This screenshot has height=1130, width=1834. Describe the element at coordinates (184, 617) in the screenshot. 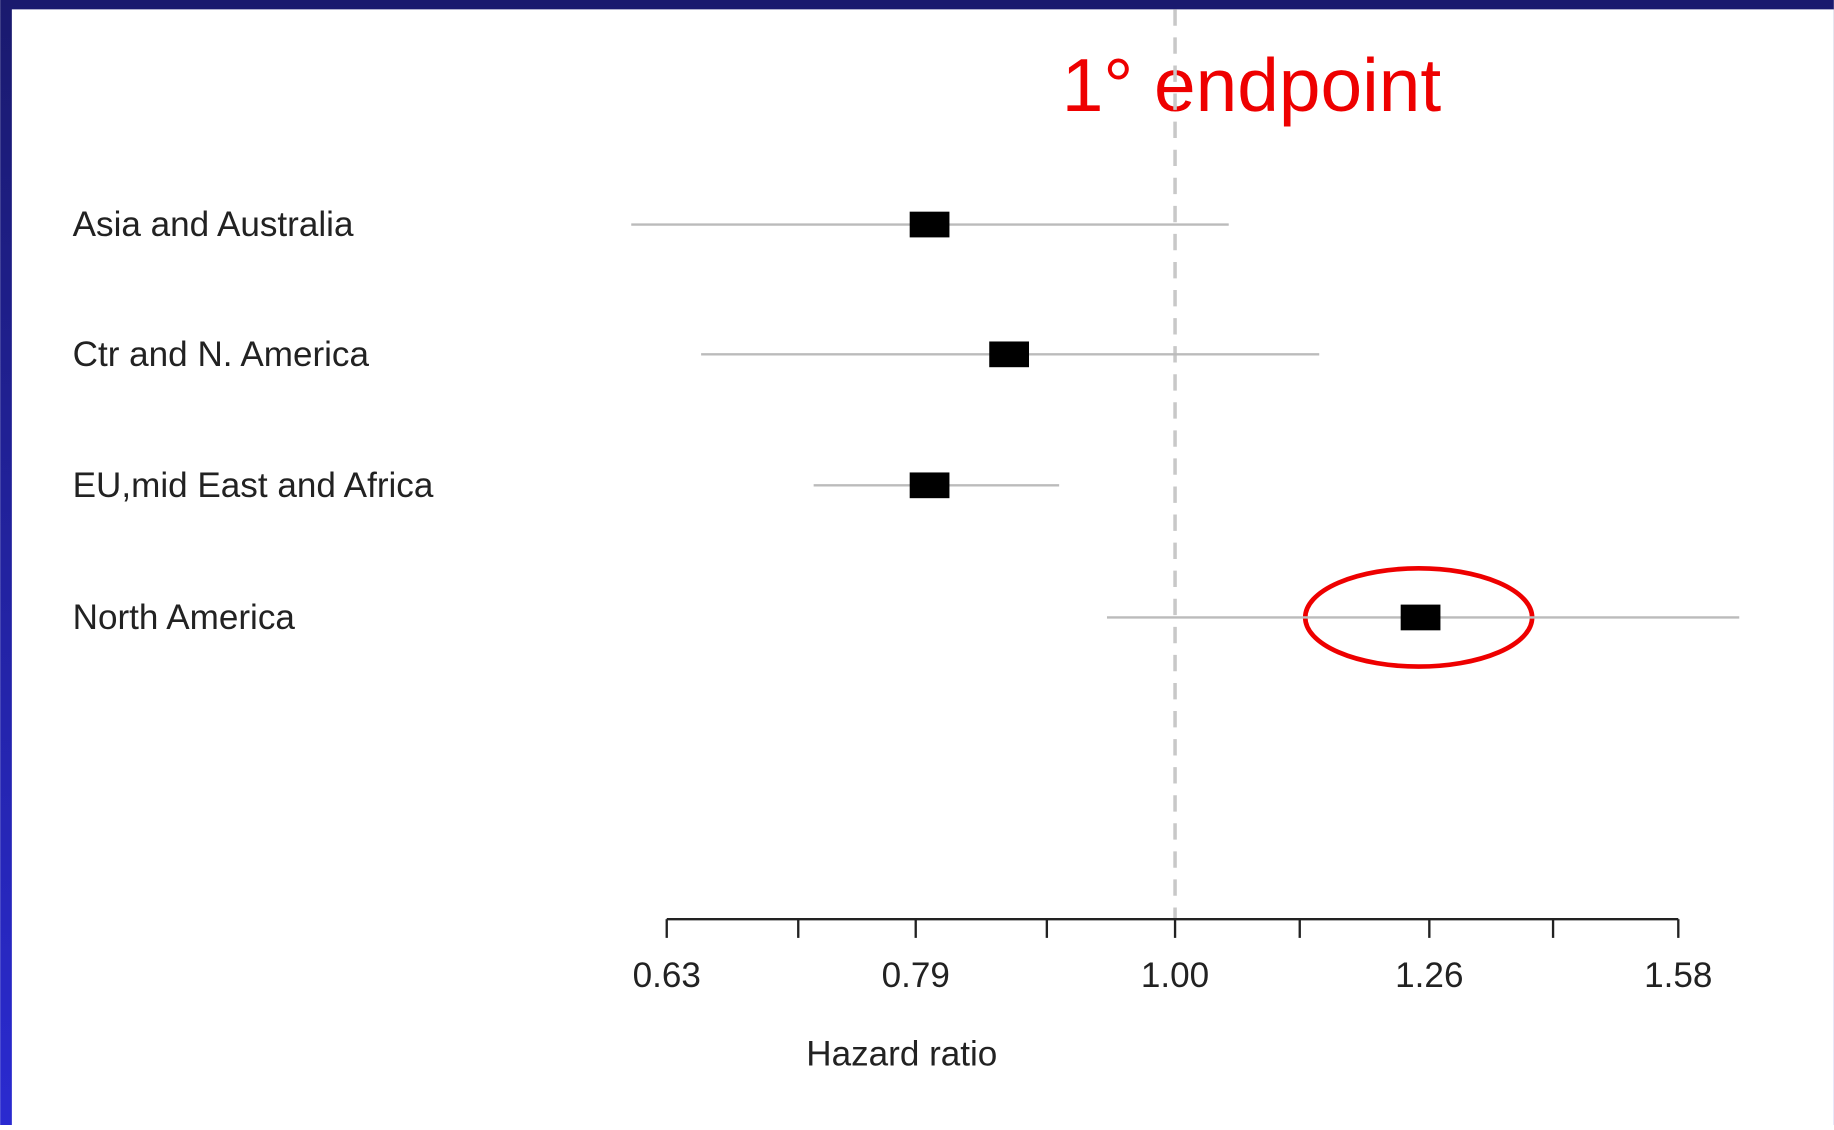

I see `row-label: North America` at that location.